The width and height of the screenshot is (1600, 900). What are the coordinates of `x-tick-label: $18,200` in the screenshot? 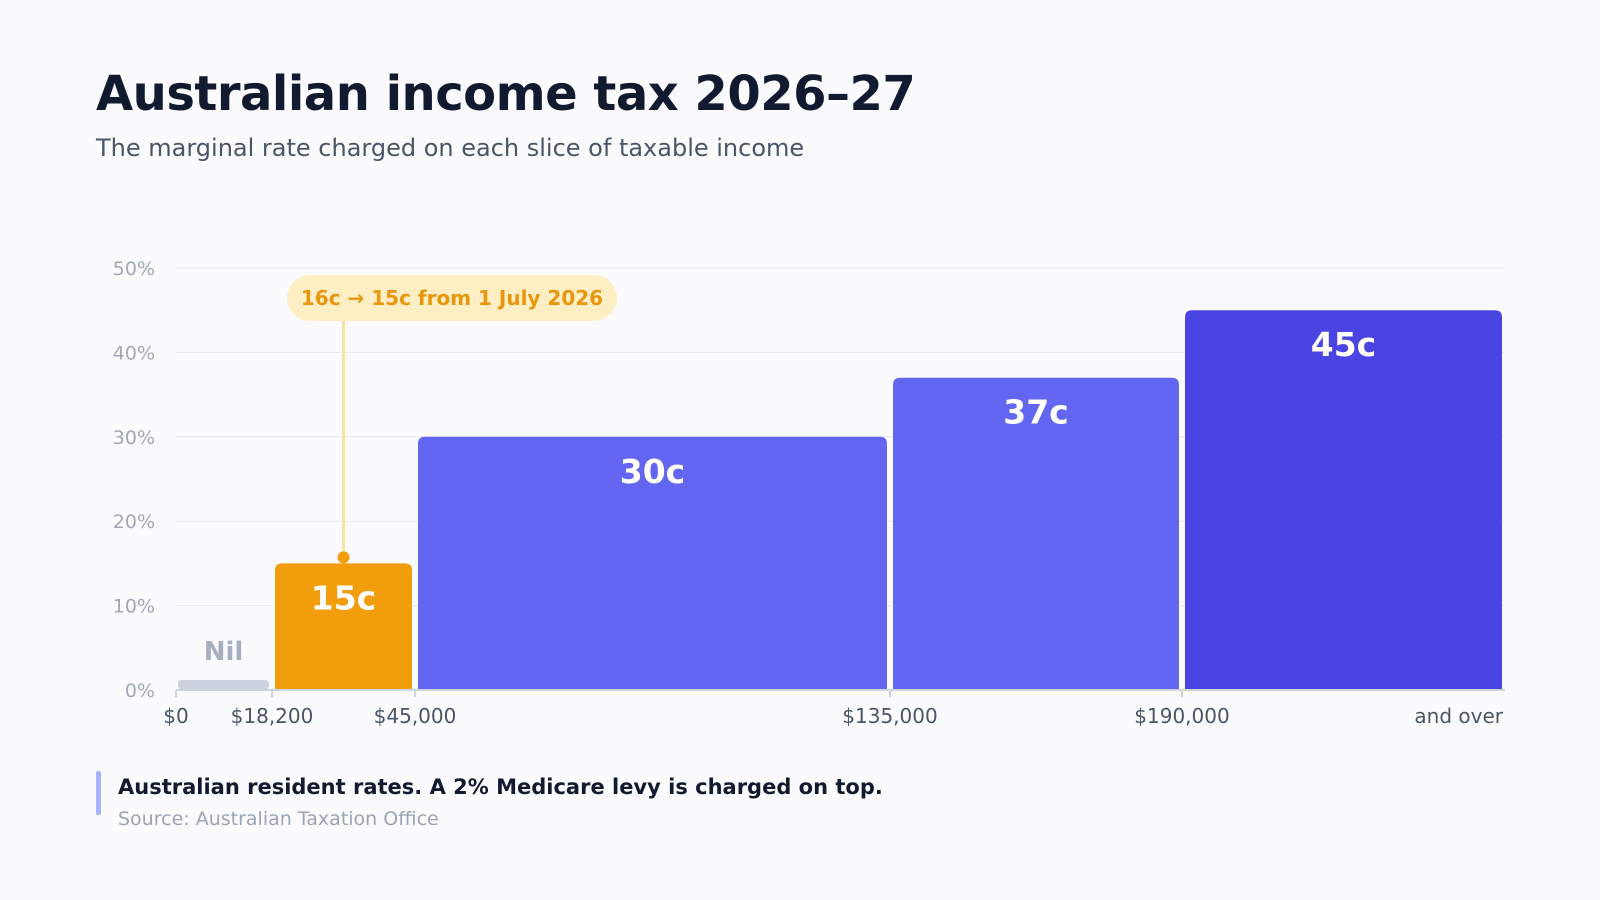 It's located at (272, 716).